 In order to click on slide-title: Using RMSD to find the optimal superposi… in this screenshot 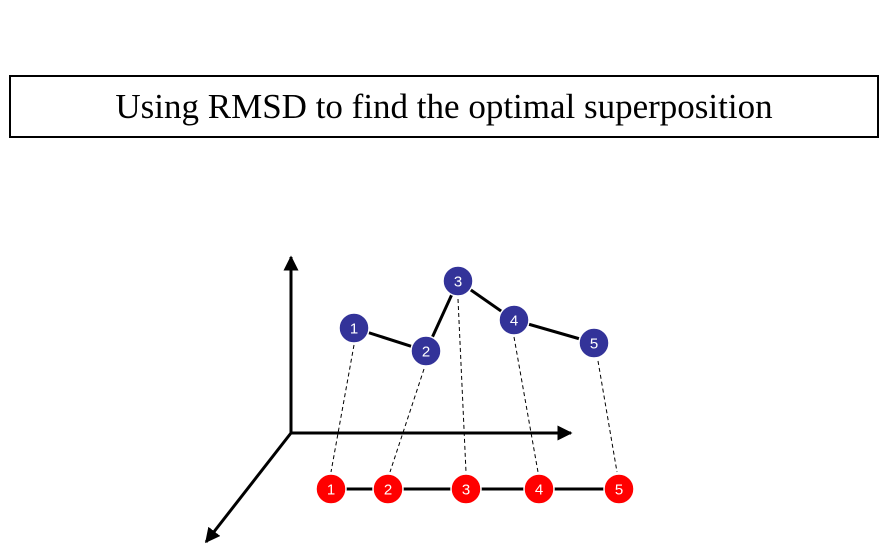, I will do `click(444, 106)`.